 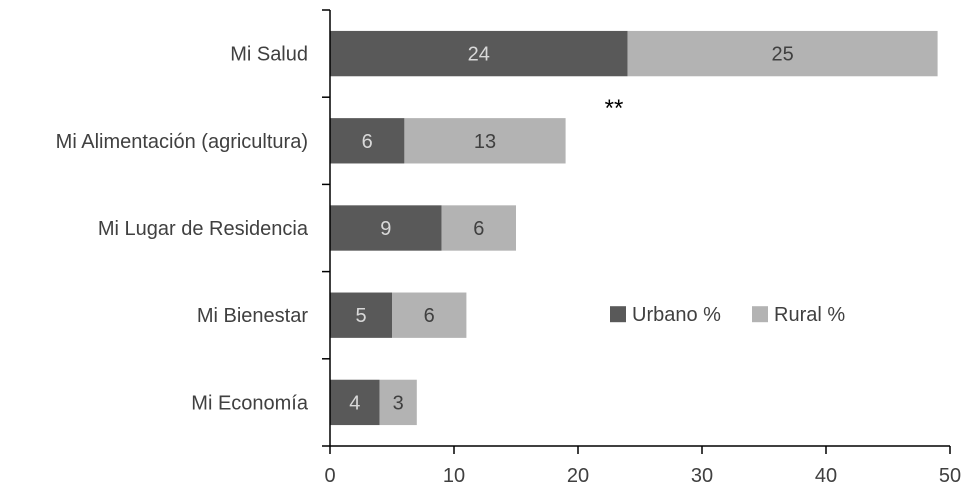 I want to click on legend-label-urbano: Urbano %, so click(x=676, y=315).